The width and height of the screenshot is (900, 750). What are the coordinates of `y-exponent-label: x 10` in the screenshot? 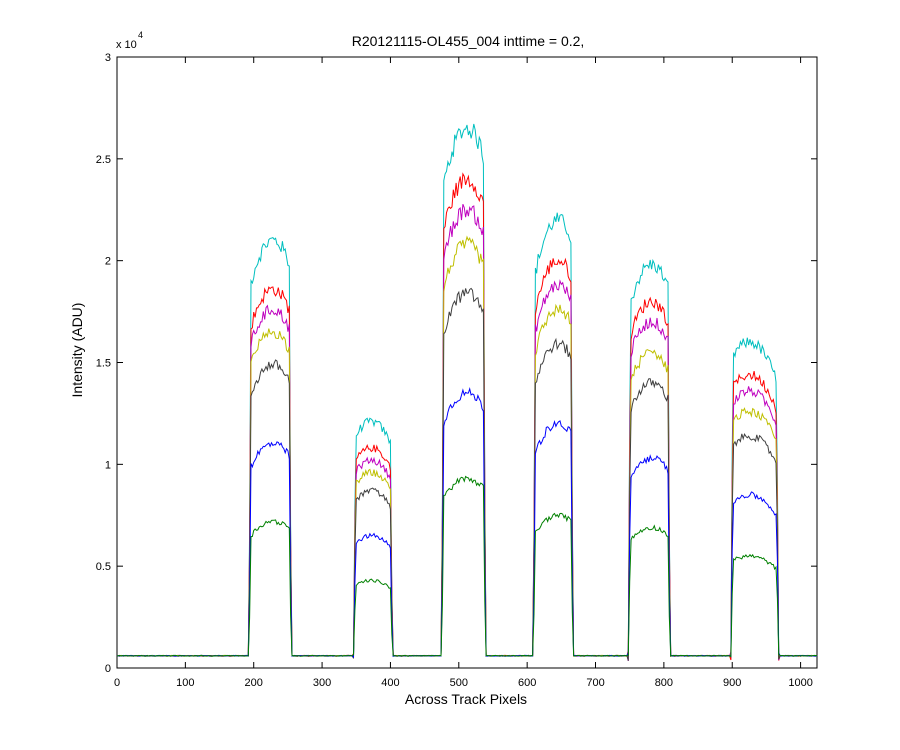 It's located at (126, 45).